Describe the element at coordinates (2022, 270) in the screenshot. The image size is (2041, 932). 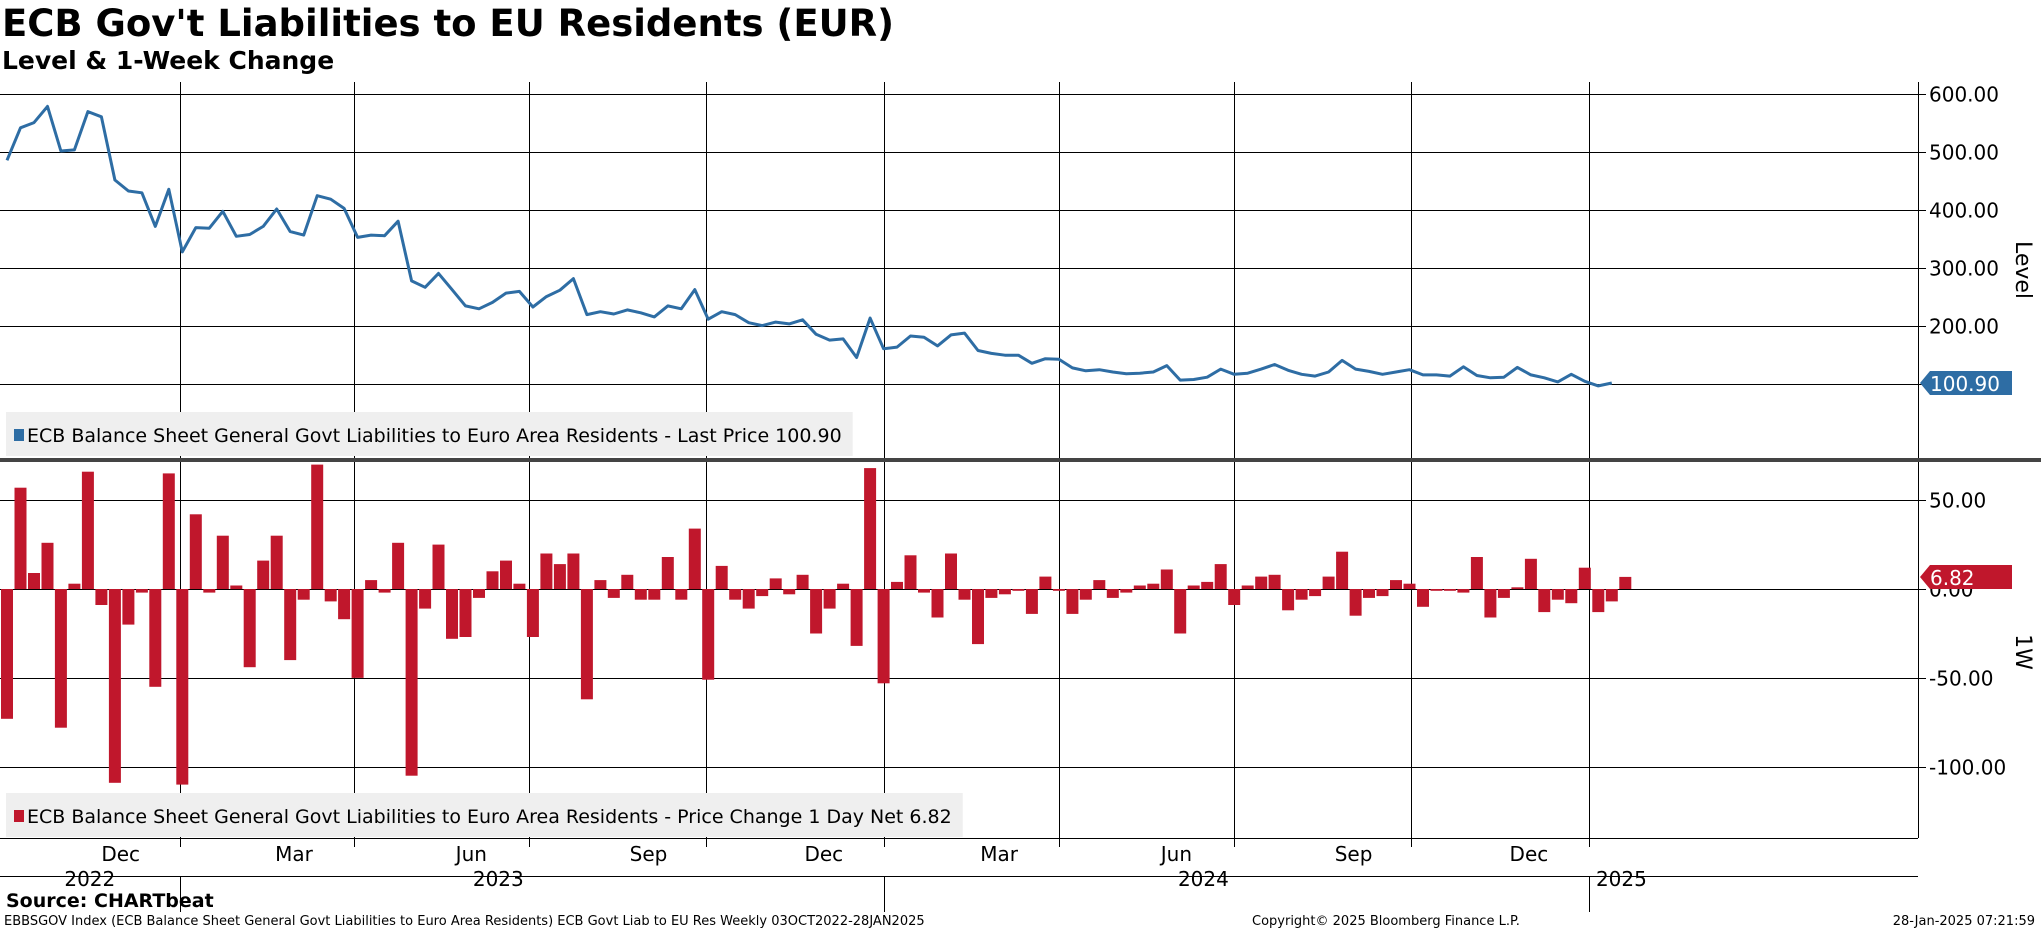
I see `level-axis-title: Level` at that location.